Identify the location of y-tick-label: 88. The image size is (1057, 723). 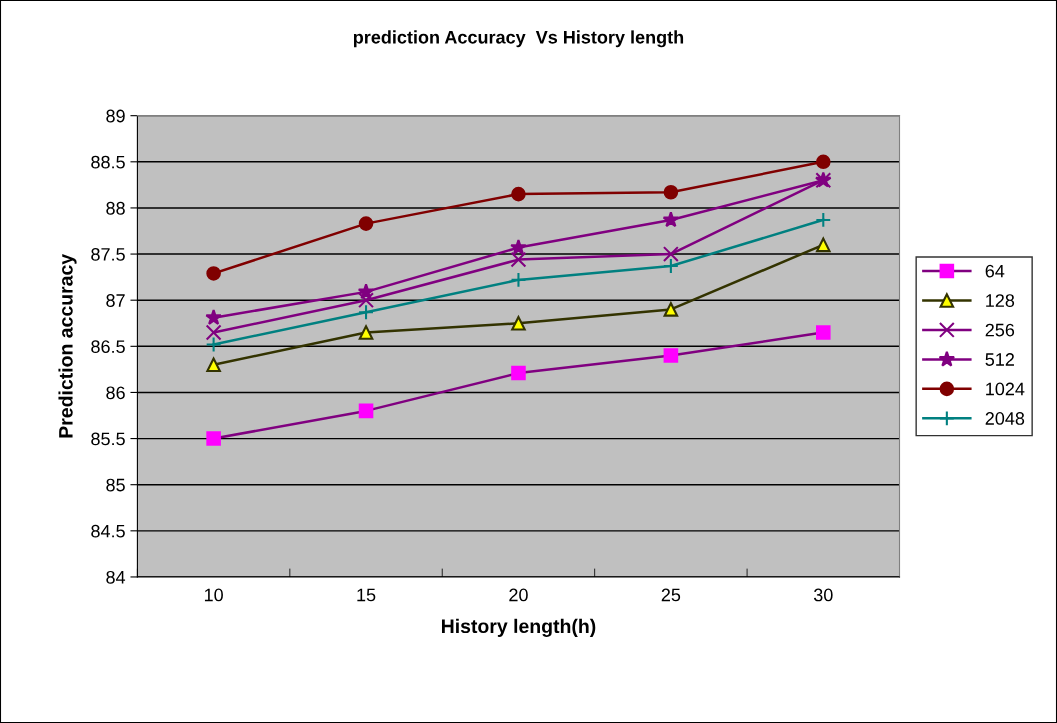
(115, 208).